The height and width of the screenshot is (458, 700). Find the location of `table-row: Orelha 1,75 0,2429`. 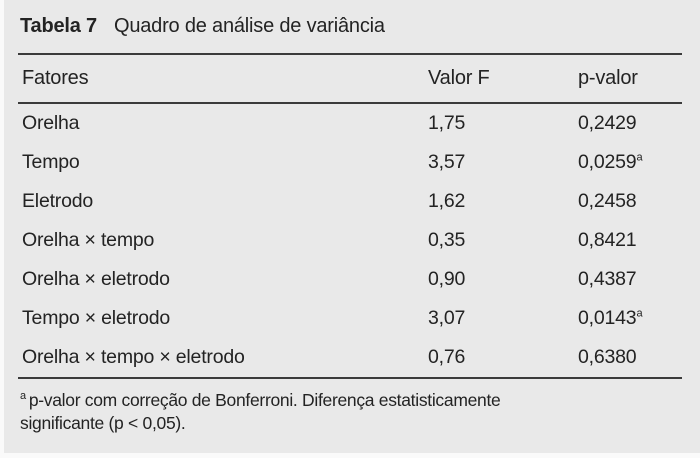

table-row: Orelha 1,75 0,2429 is located at coordinates (350, 123).